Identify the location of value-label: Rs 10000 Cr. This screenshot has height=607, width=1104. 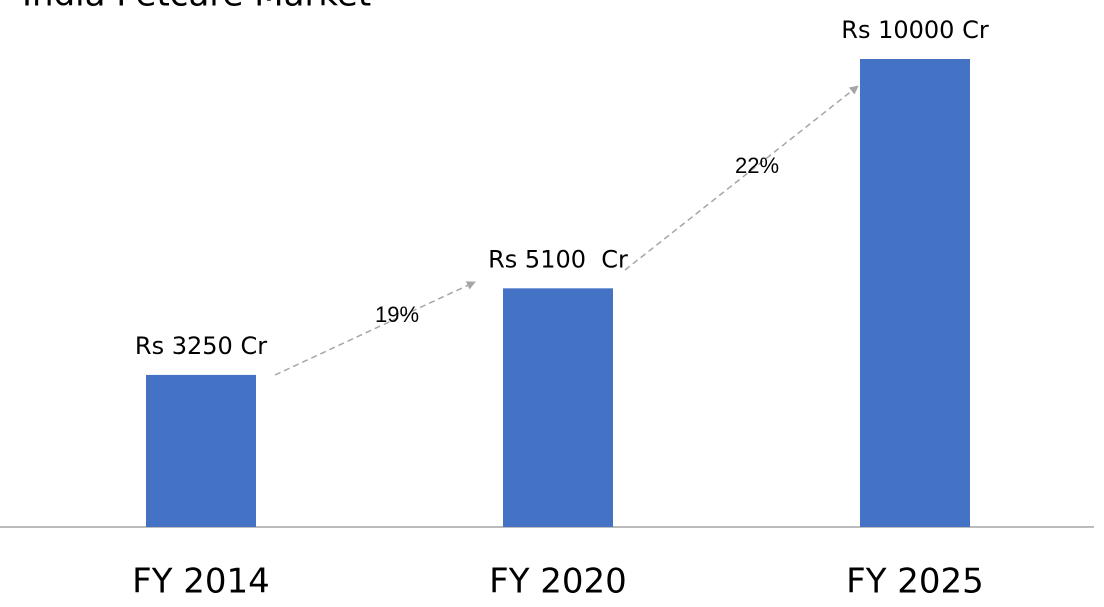
(915, 30).